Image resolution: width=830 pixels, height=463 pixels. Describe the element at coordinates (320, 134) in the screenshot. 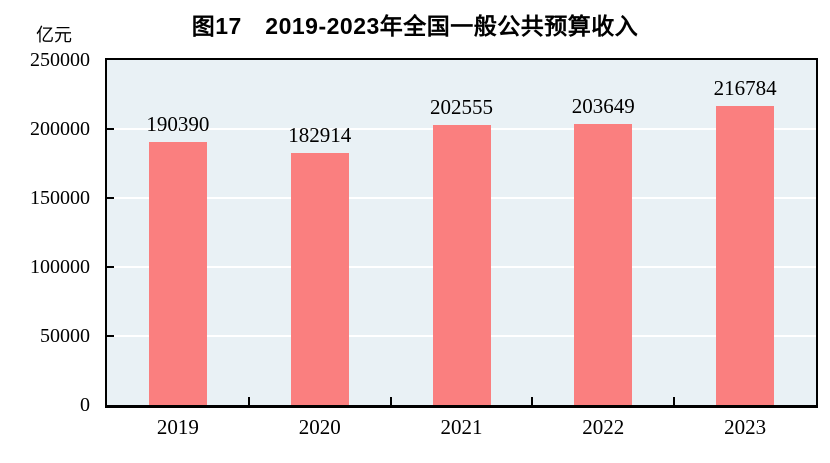

I see `bar-value-label: 182914` at that location.